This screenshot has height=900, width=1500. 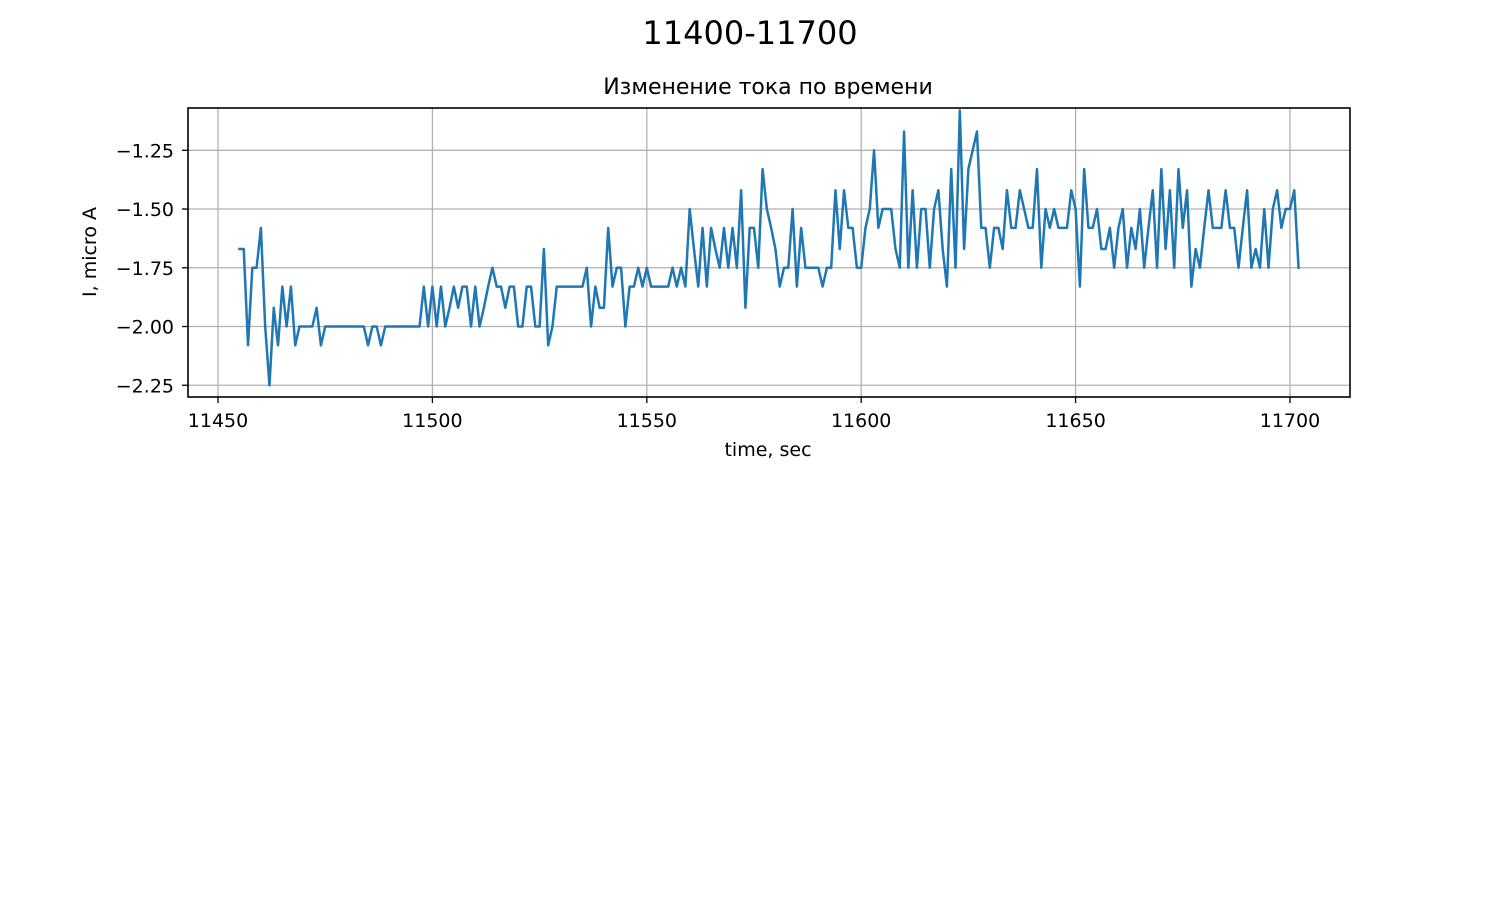 What do you see at coordinates (90, 252) in the screenshot?
I see `y-axis-label: I, micro A` at bounding box center [90, 252].